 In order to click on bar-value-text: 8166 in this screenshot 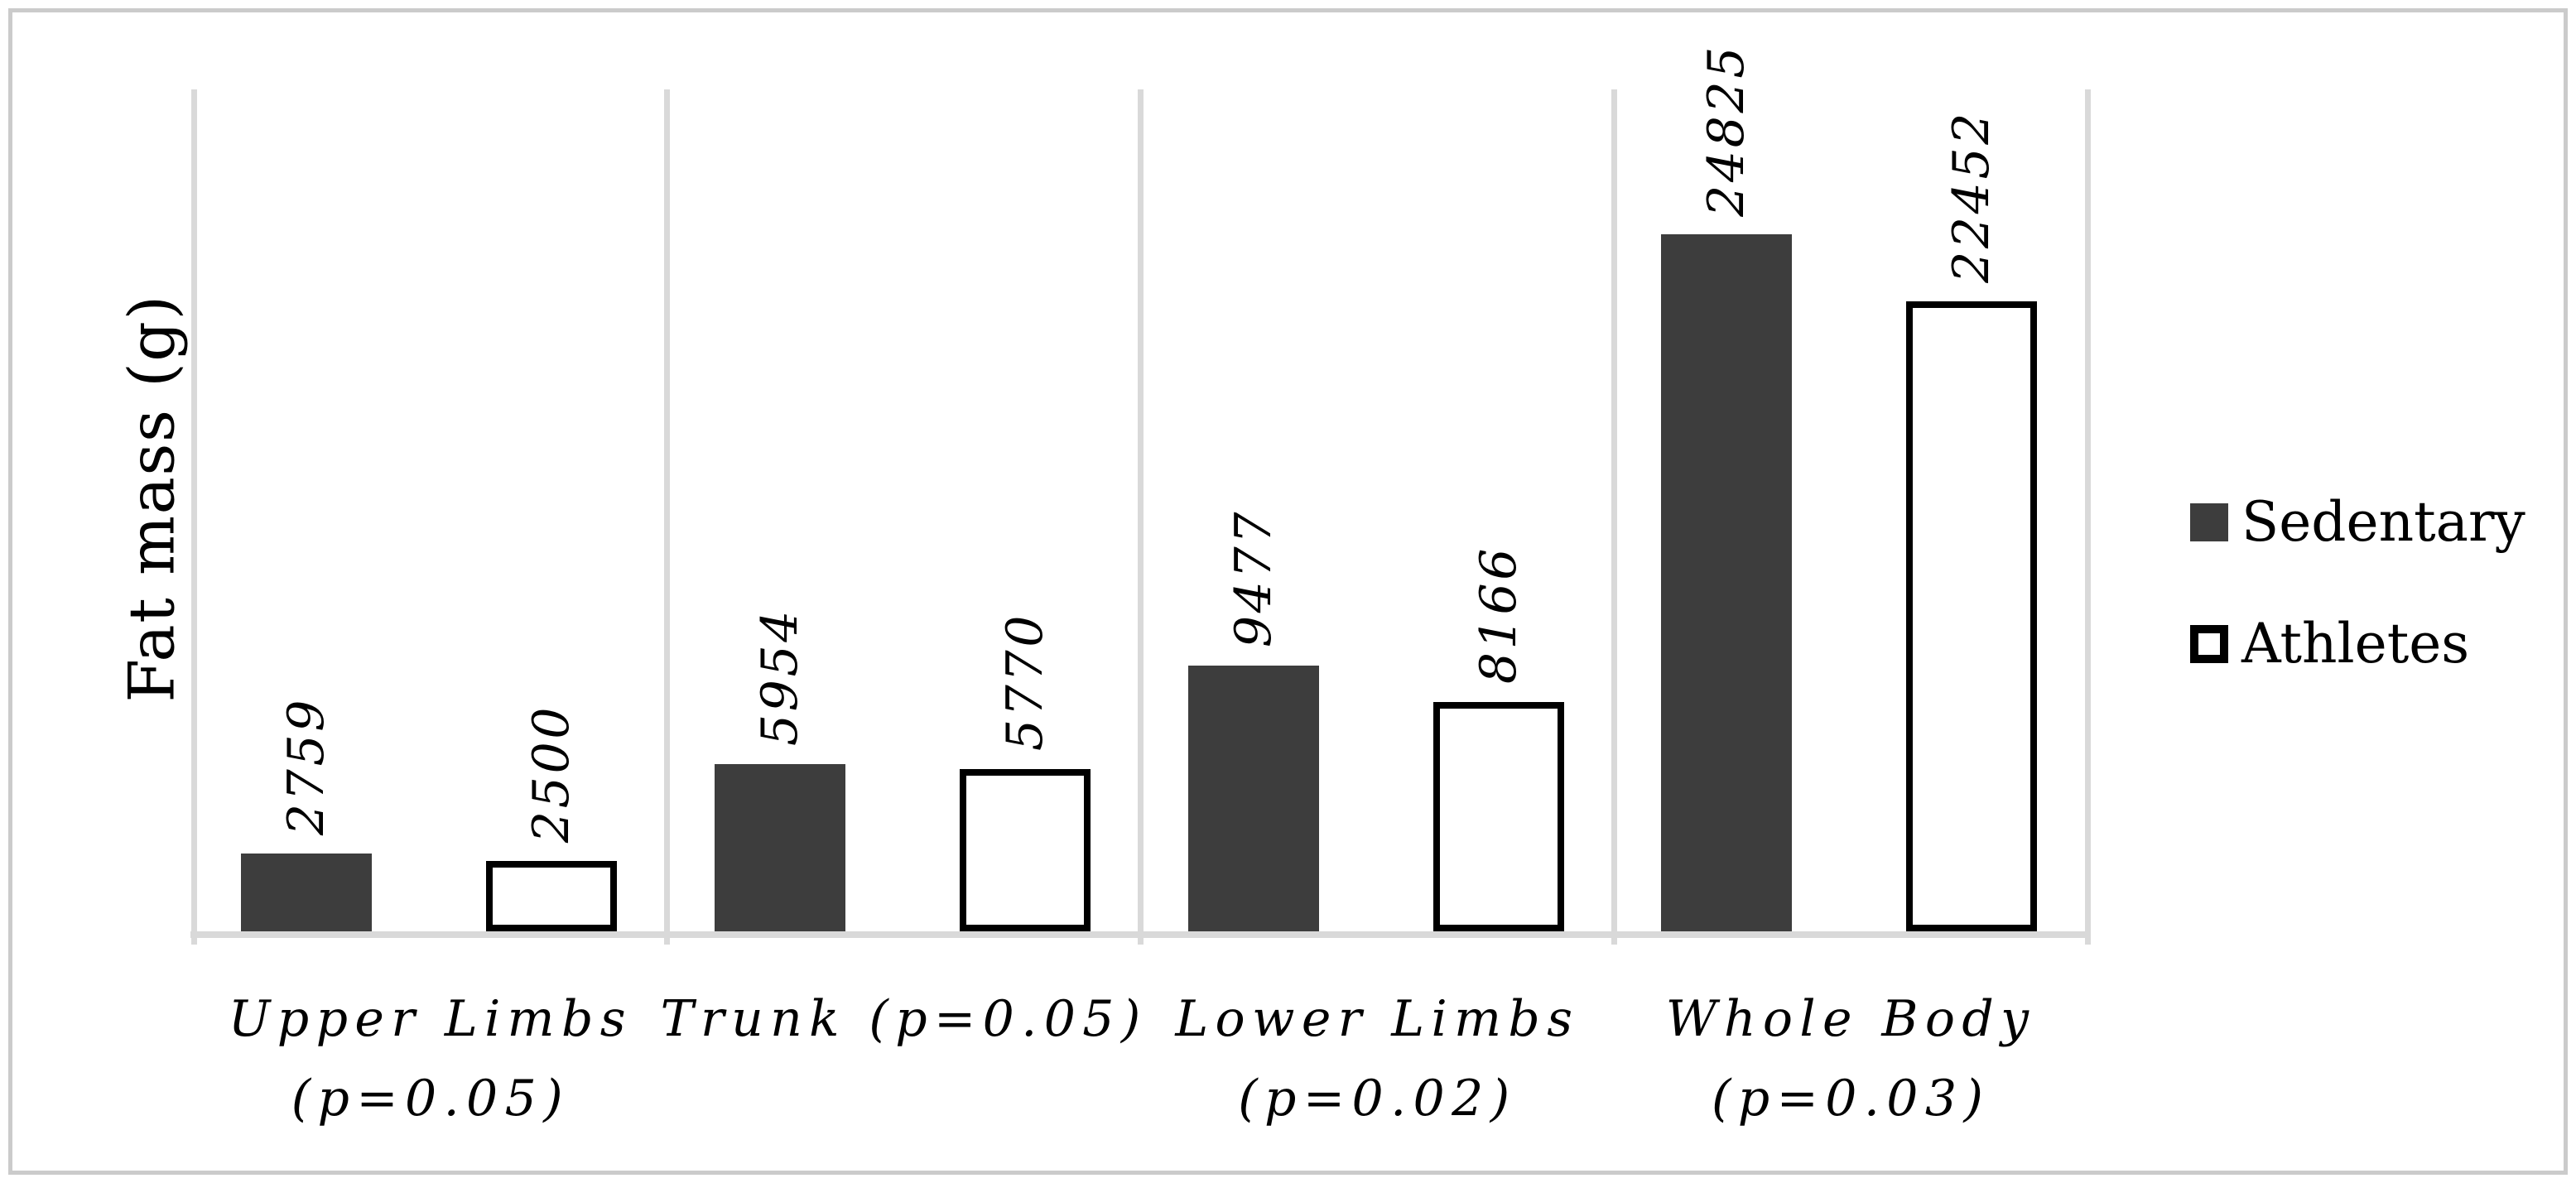, I will do `click(1498, 616)`.